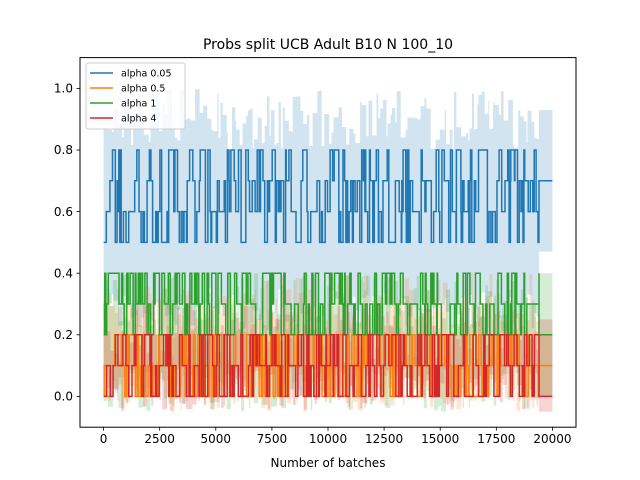  What do you see at coordinates (159, 439) in the screenshot?
I see `x-tick-label: 2500` at bounding box center [159, 439].